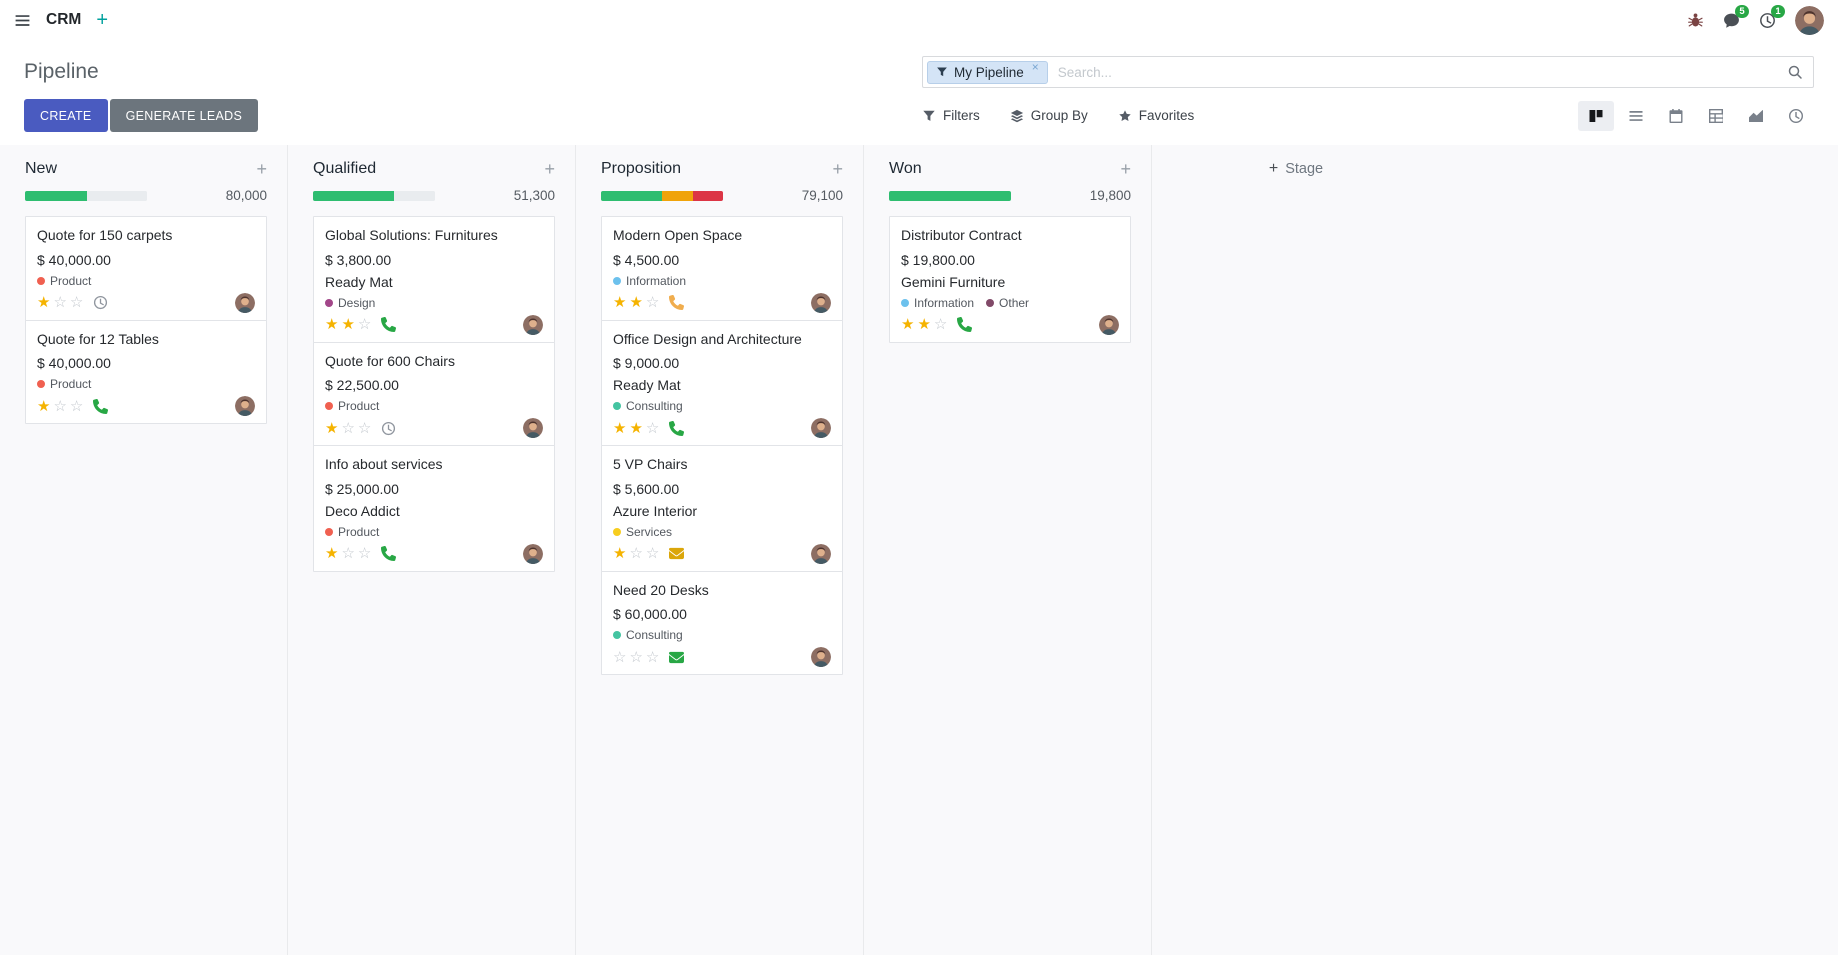 The image size is (1838, 955). I want to click on search-icon, so click(1795, 72).